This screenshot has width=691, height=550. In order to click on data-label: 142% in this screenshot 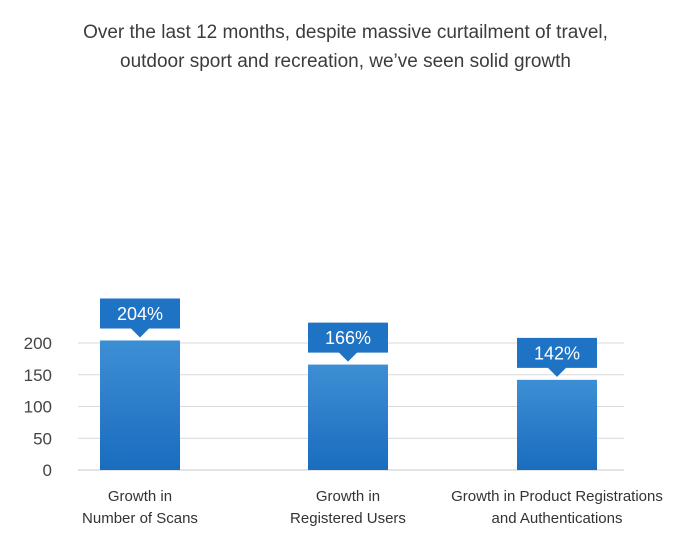, I will do `click(557, 353)`.